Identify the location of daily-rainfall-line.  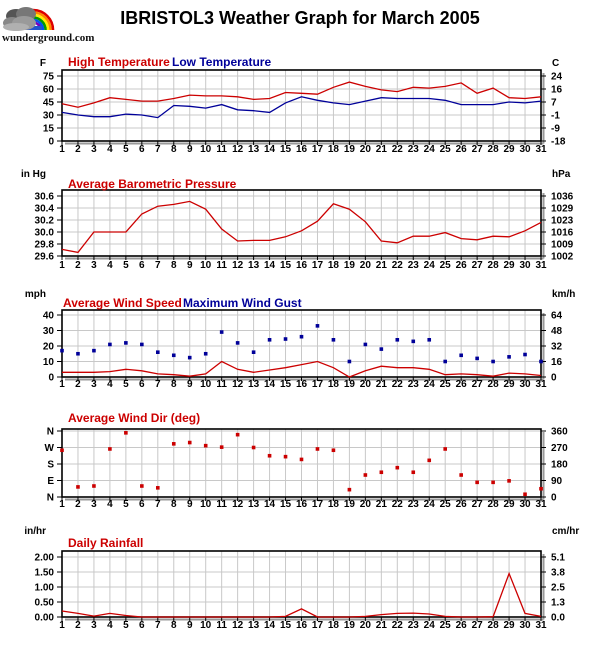
(301, 594).